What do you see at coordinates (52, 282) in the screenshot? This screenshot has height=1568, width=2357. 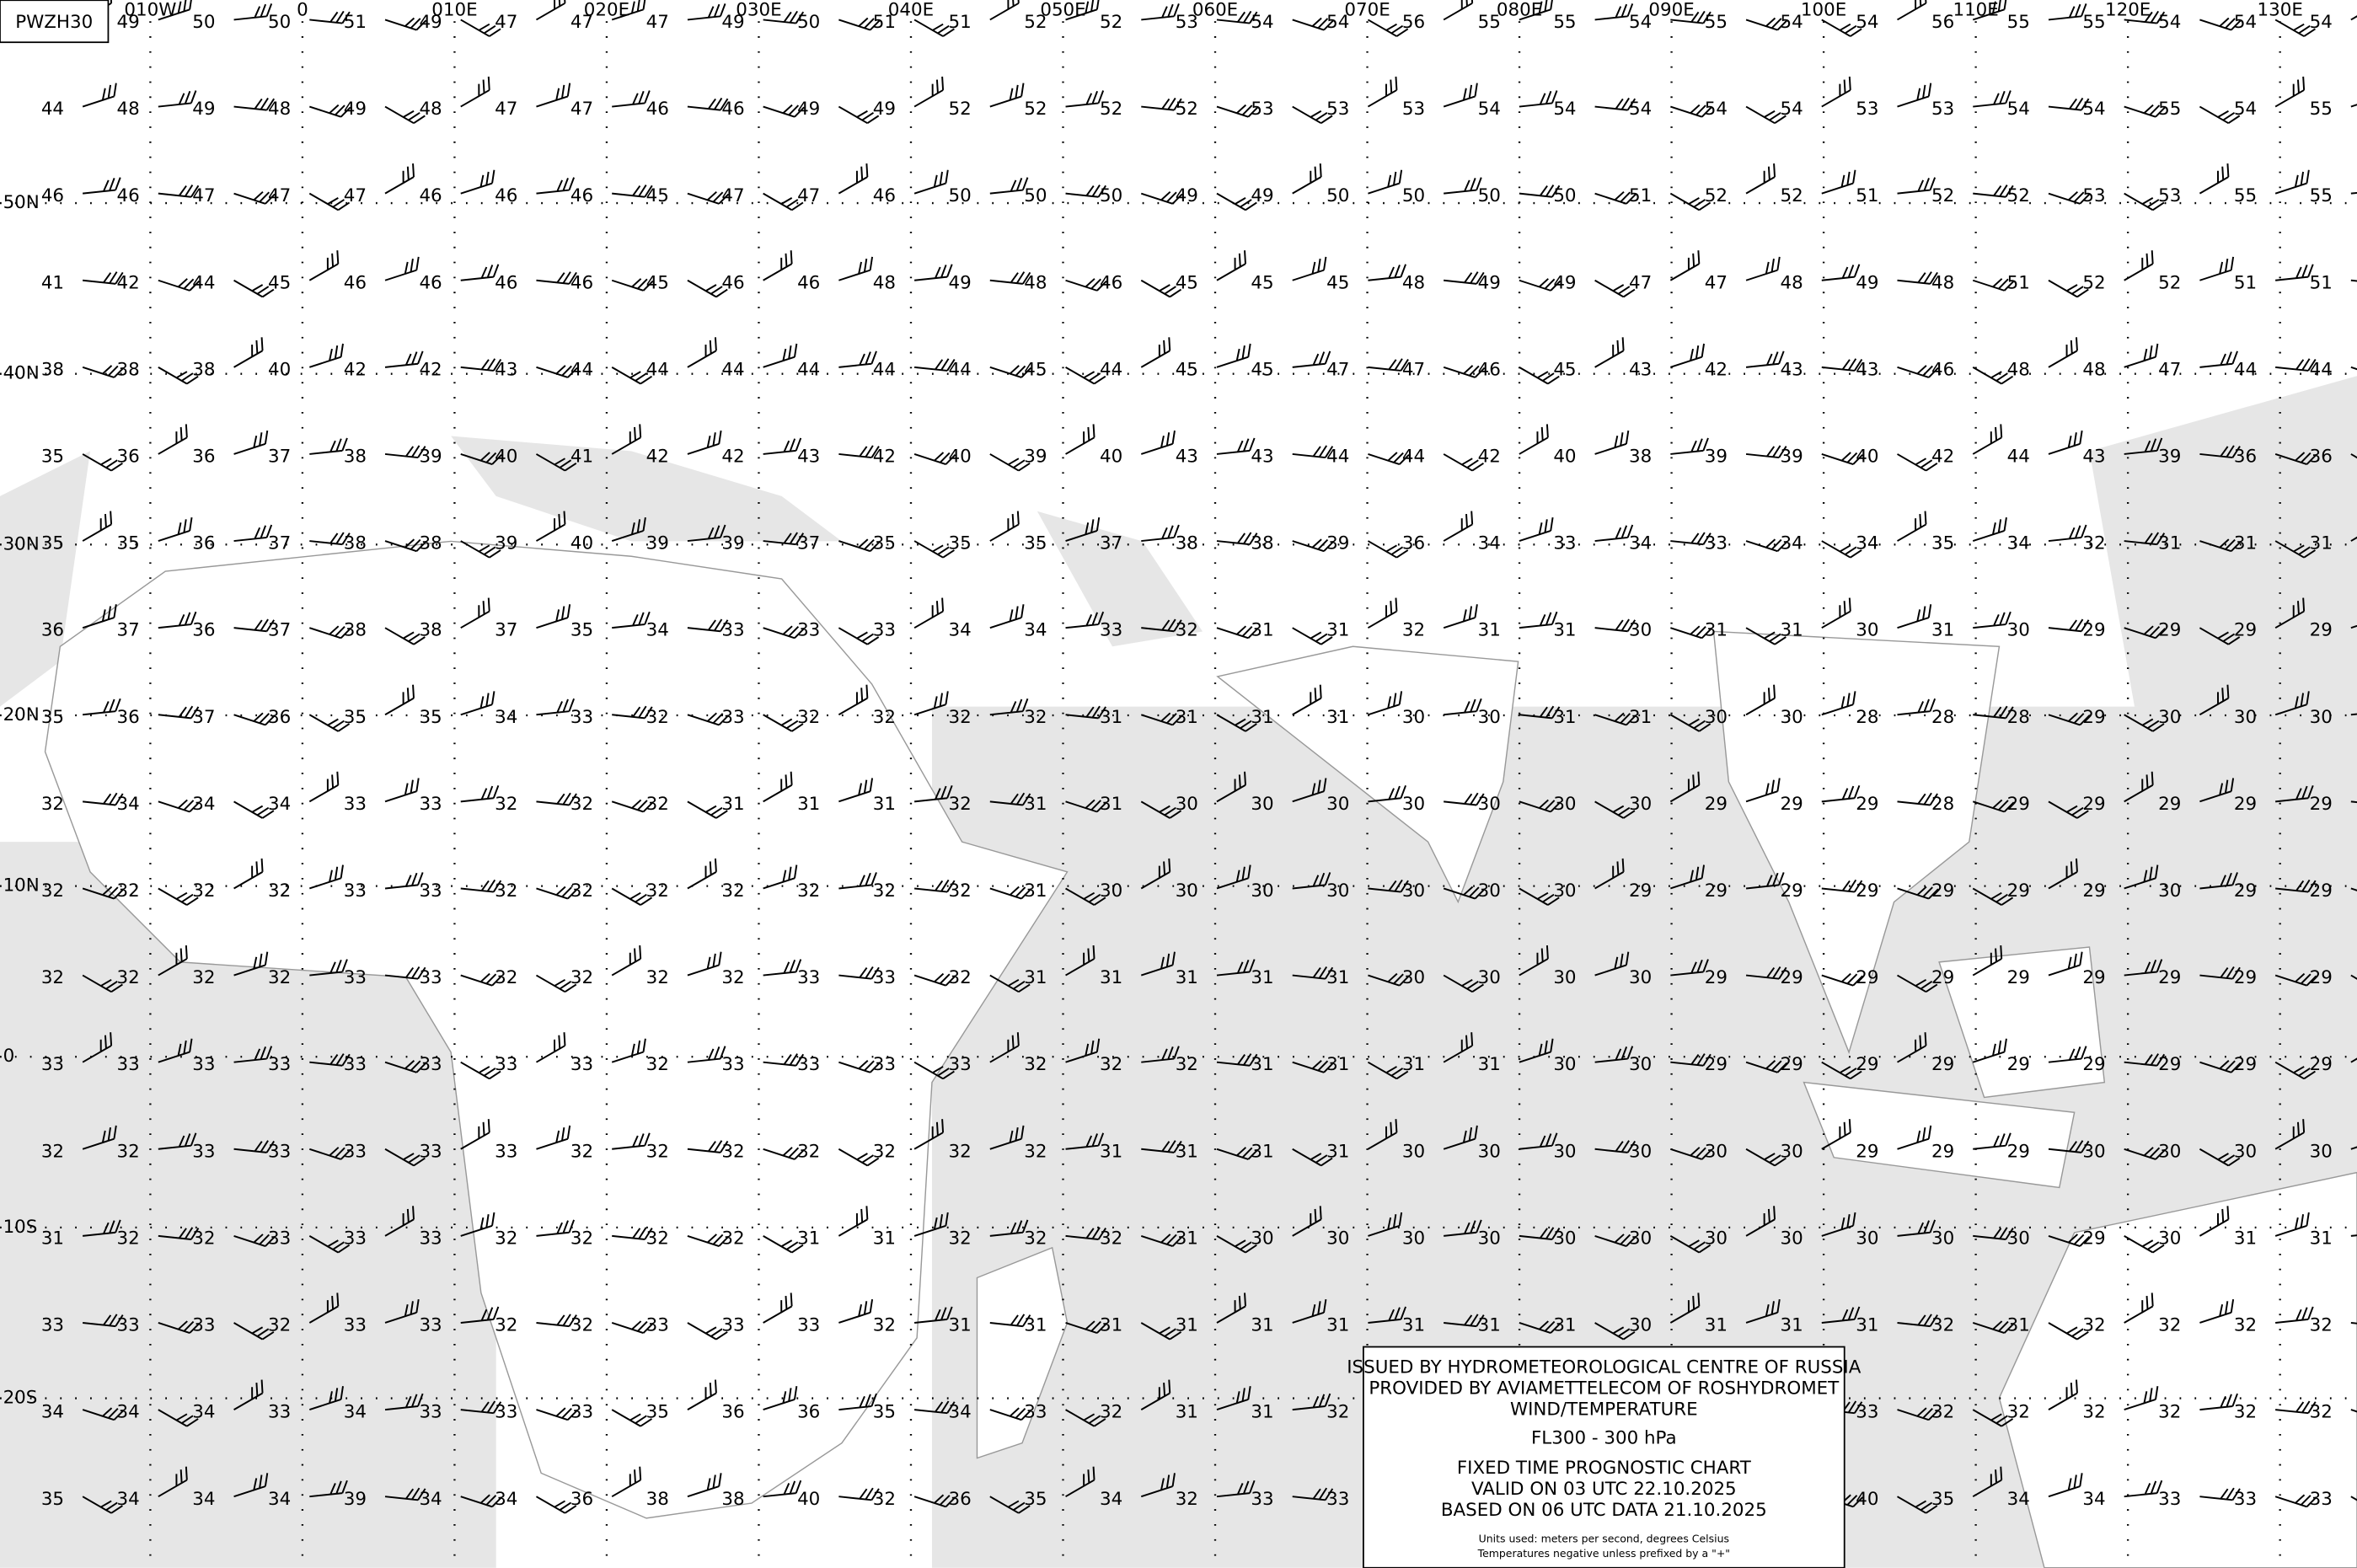 I see `temperature: 41` at bounding box center [52, 282].